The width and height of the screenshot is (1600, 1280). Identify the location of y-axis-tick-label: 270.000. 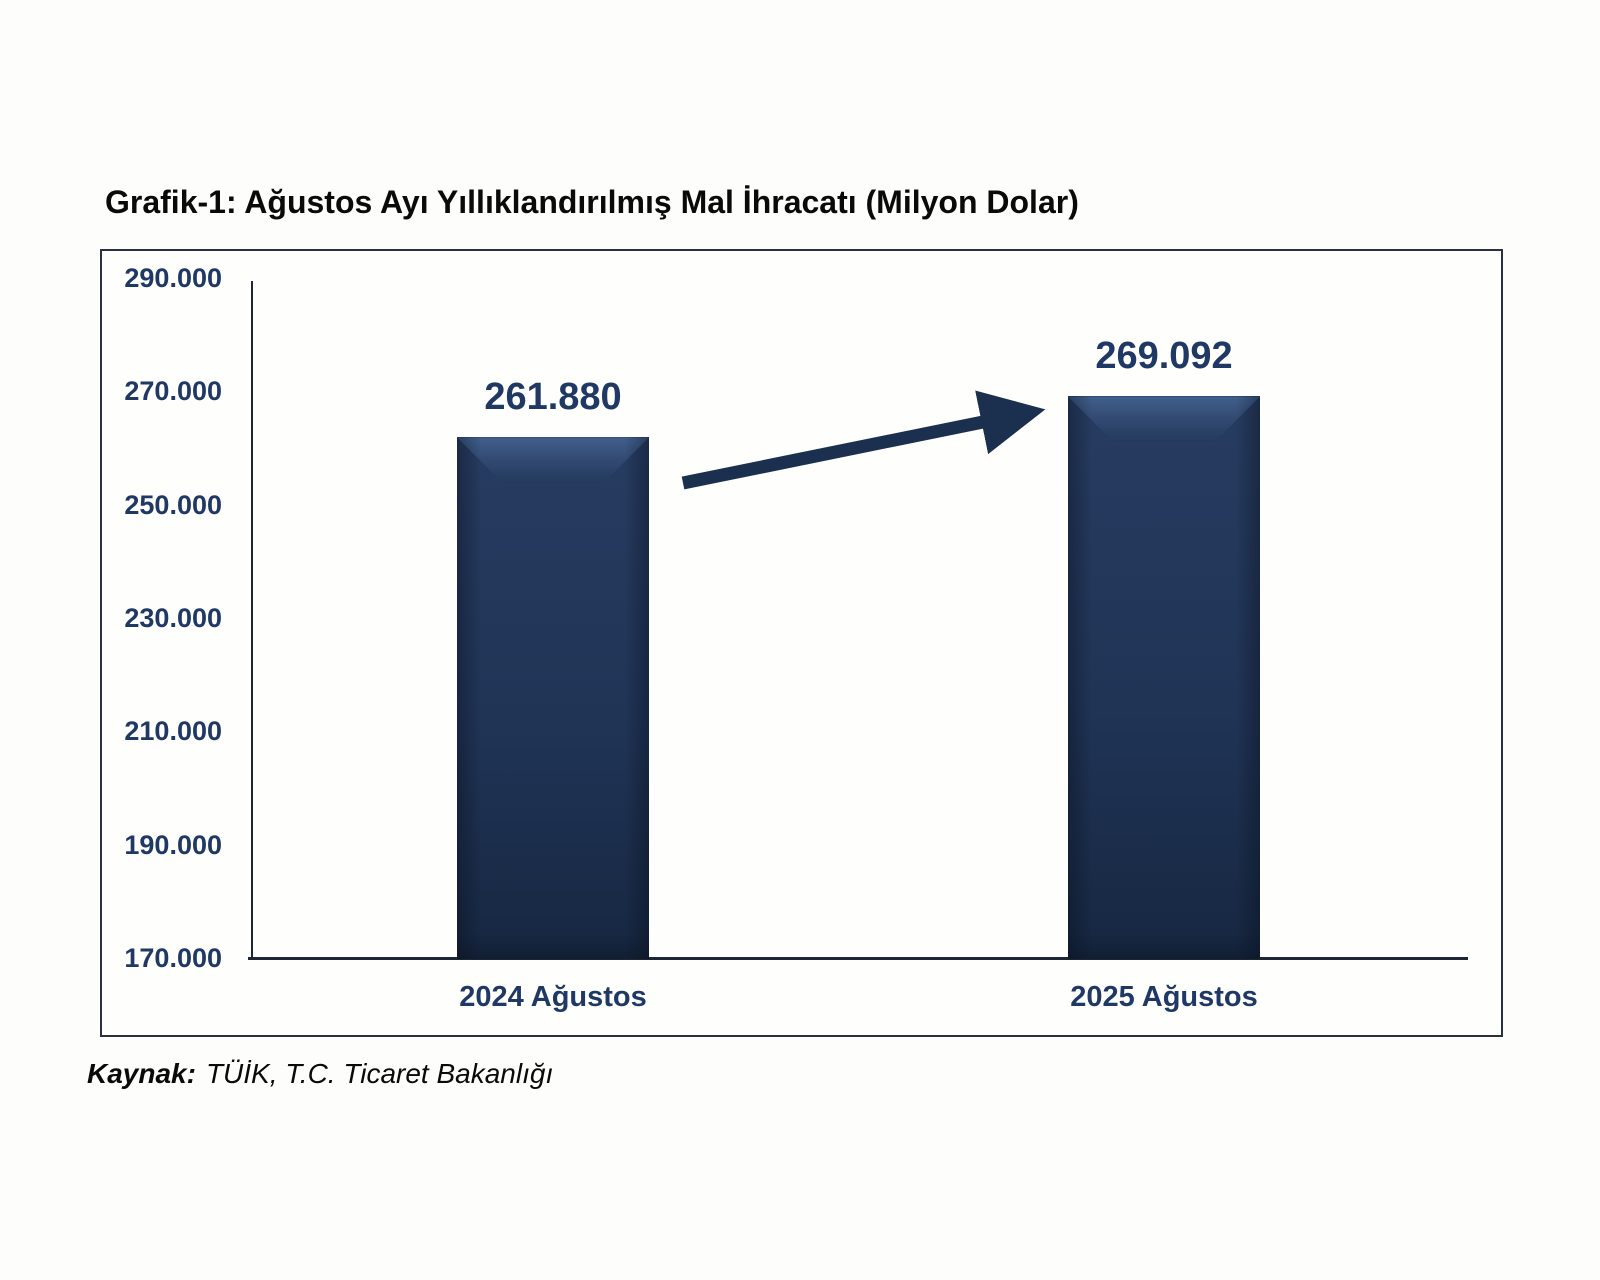
(173, 391).